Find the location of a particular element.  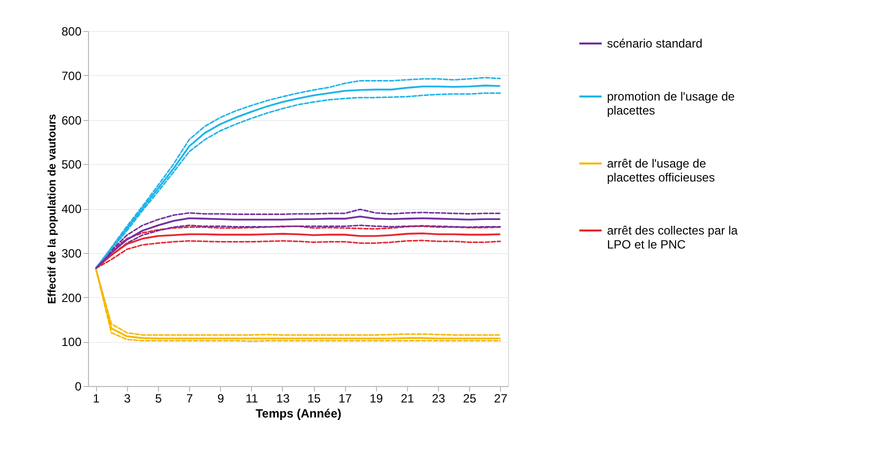

x-tick-label: 17 is located at coordinates (345, 399).